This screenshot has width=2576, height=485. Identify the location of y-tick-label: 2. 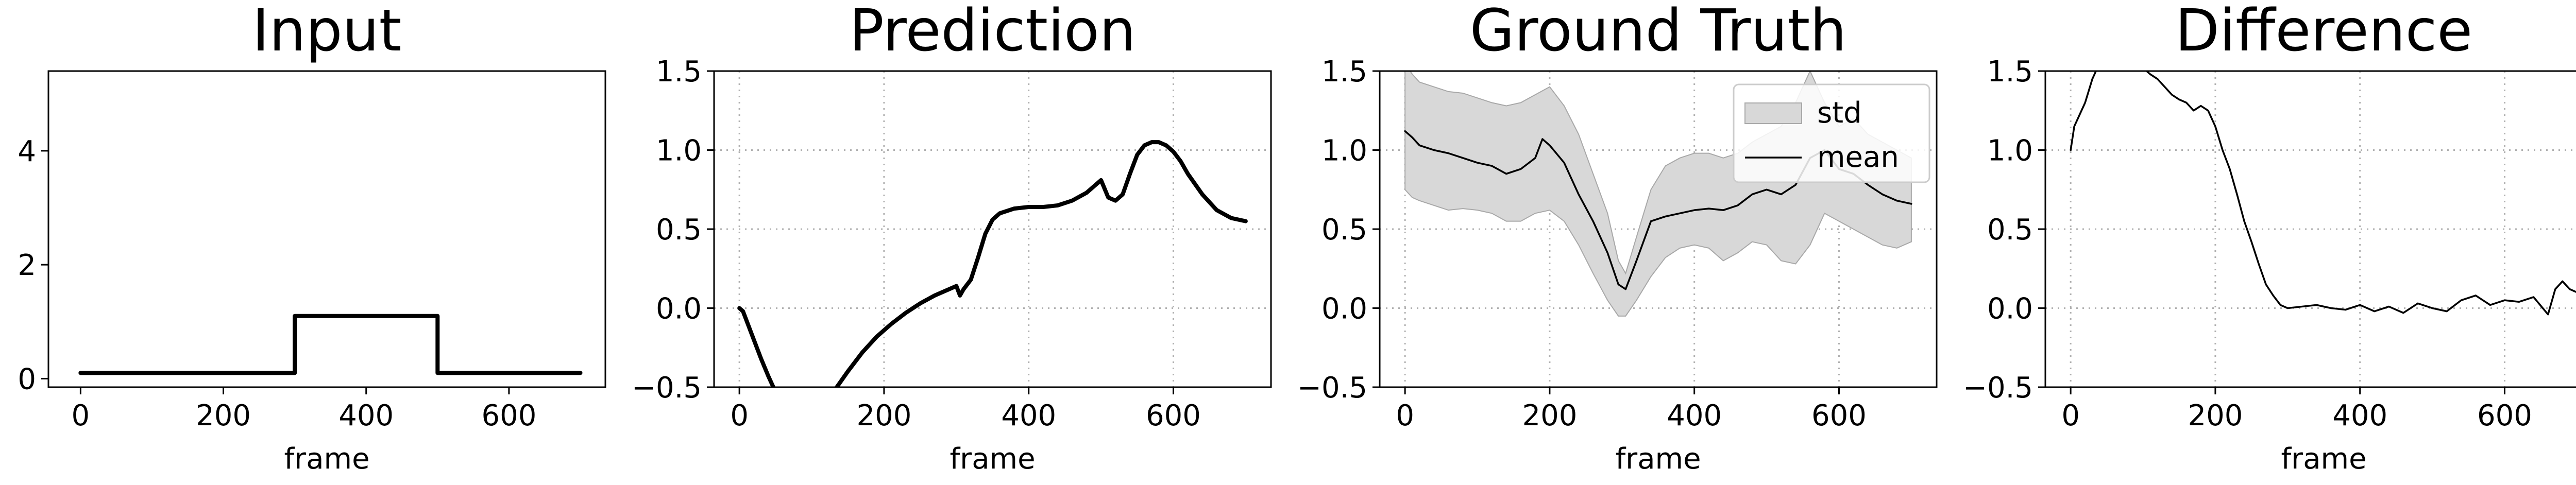
(27, 265).